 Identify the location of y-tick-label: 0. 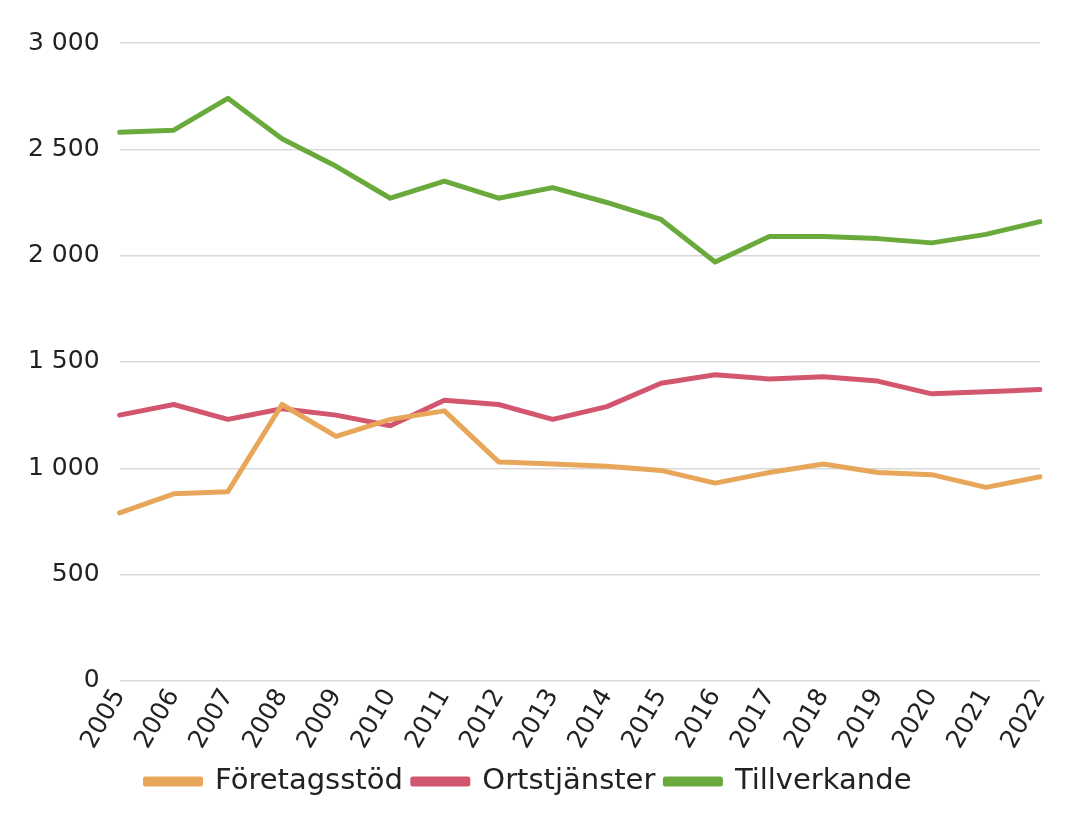
(91, 679).